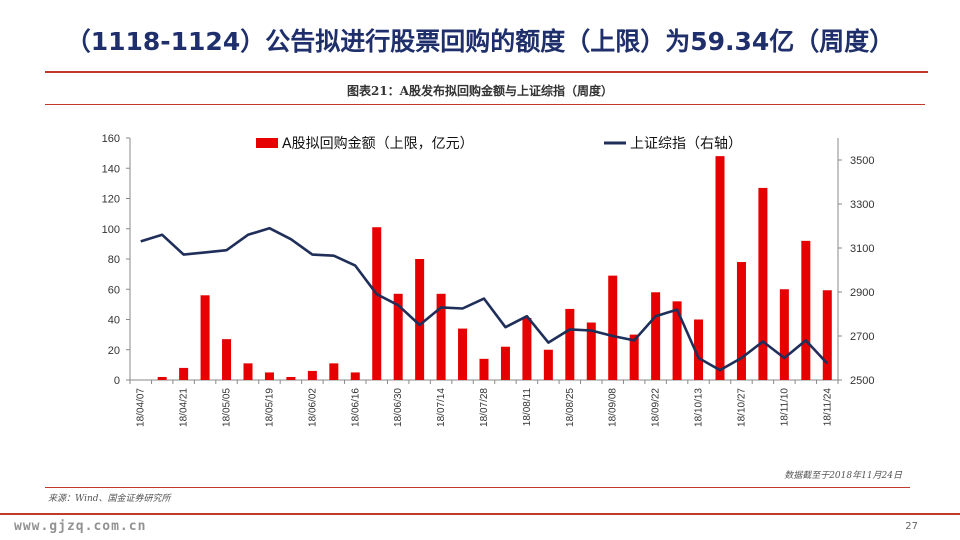  I want to click on left-axis-tick-label: 0, so click(117, 381).